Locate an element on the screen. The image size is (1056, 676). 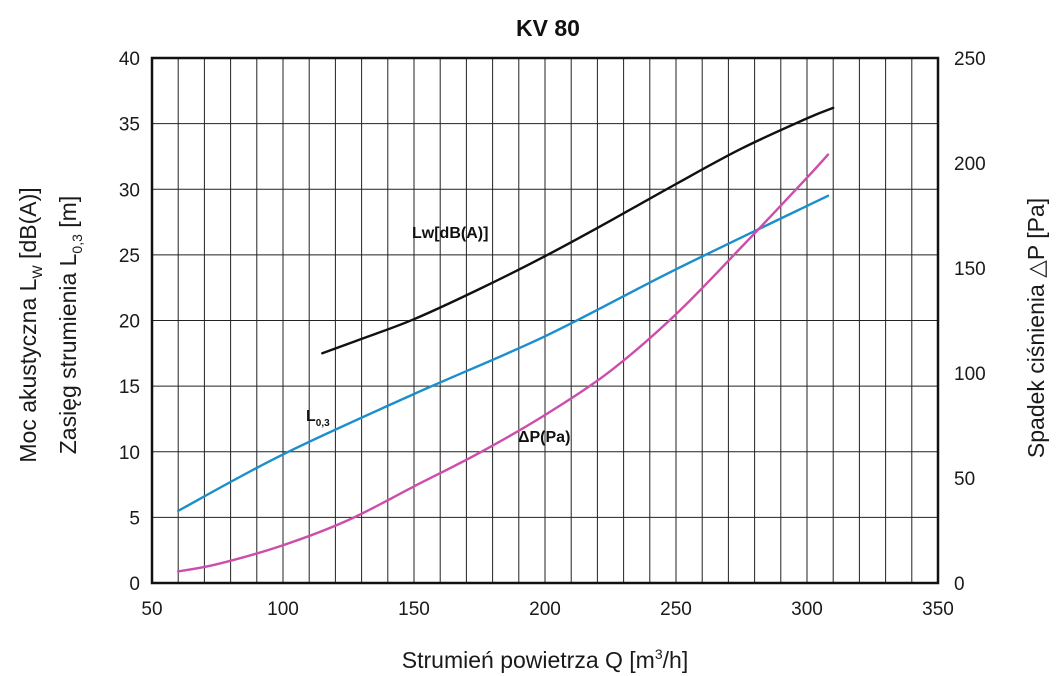
y-right-tick-label: 0 is located at coordinates (959, 584).